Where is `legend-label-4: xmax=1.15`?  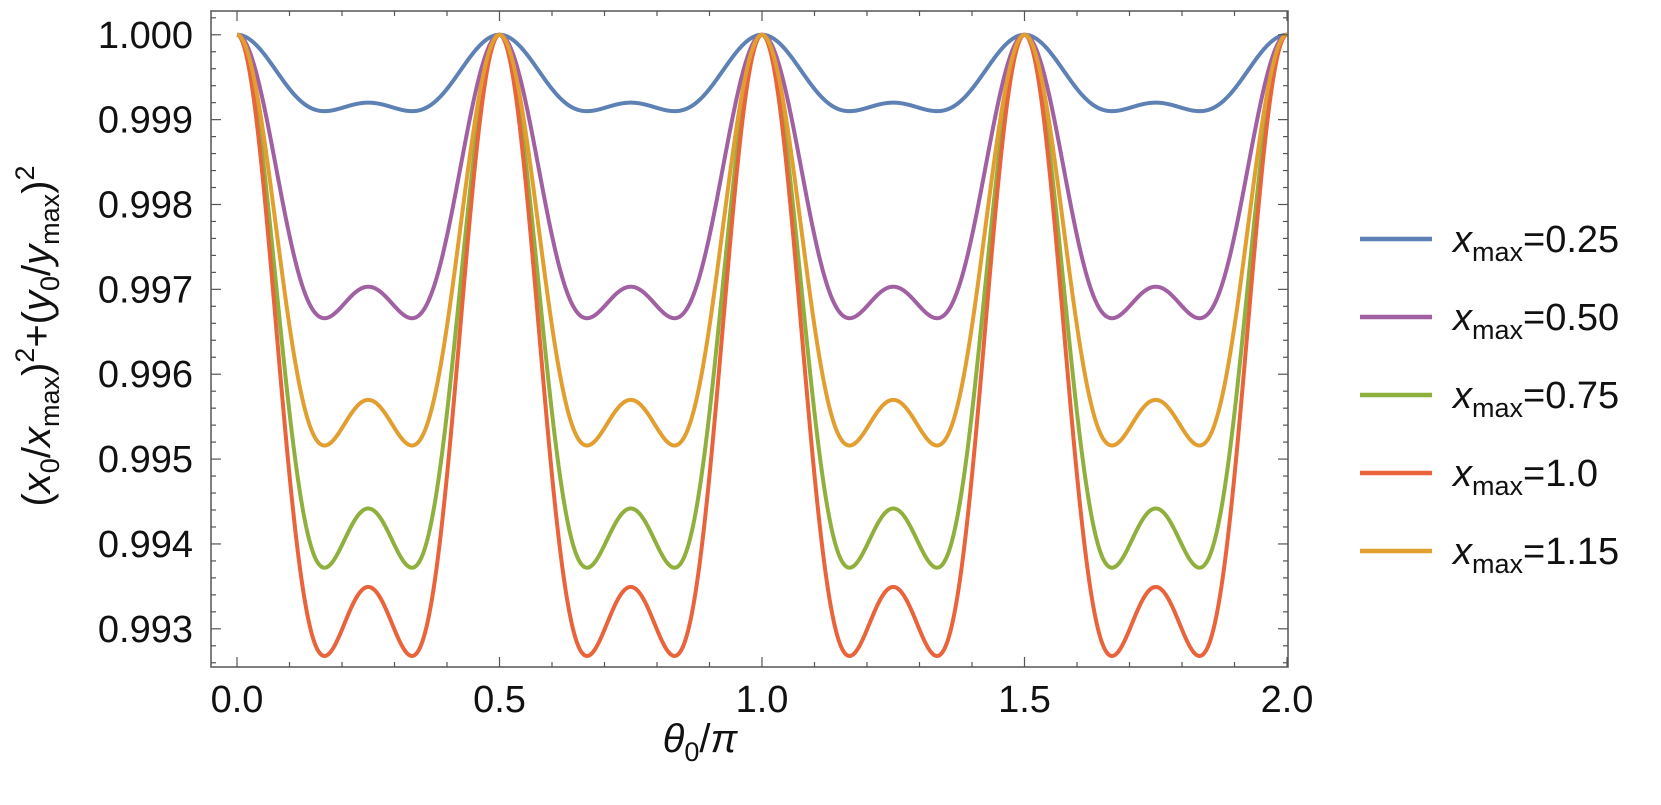
legend-label-4: xmax=1.15 is located at coordinates (1535, 555).